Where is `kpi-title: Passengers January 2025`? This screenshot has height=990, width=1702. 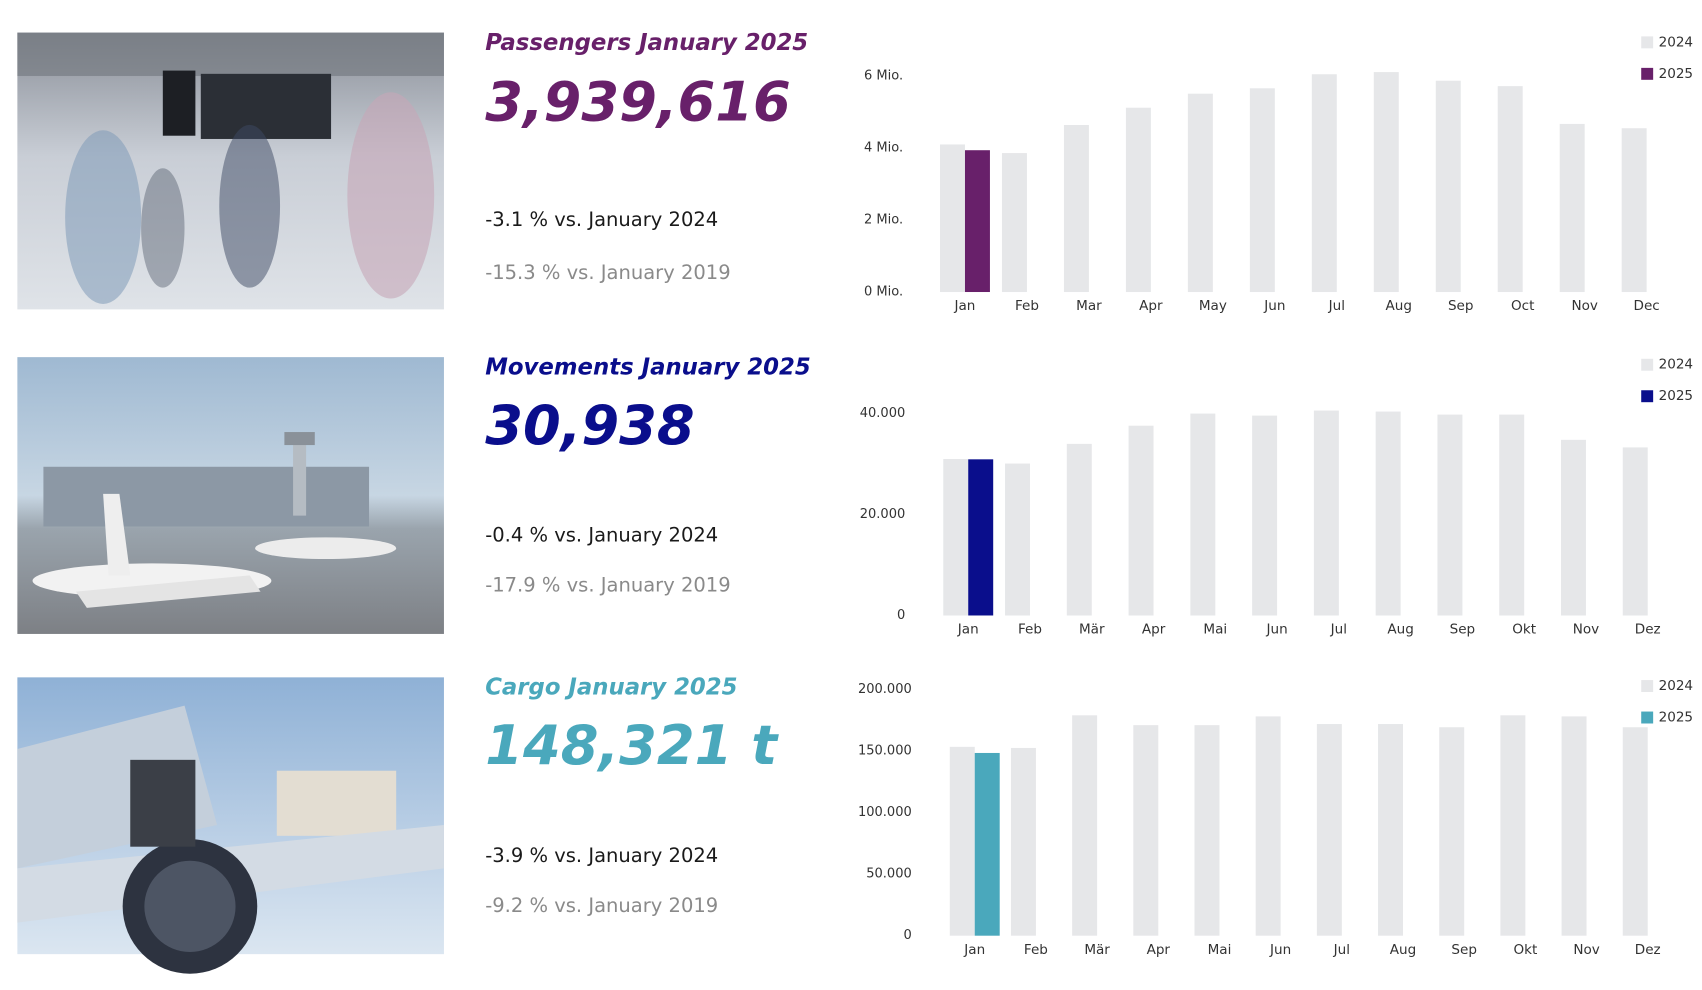
kpi-title: Passengers January 2025 is located at coordinates (646, 43).